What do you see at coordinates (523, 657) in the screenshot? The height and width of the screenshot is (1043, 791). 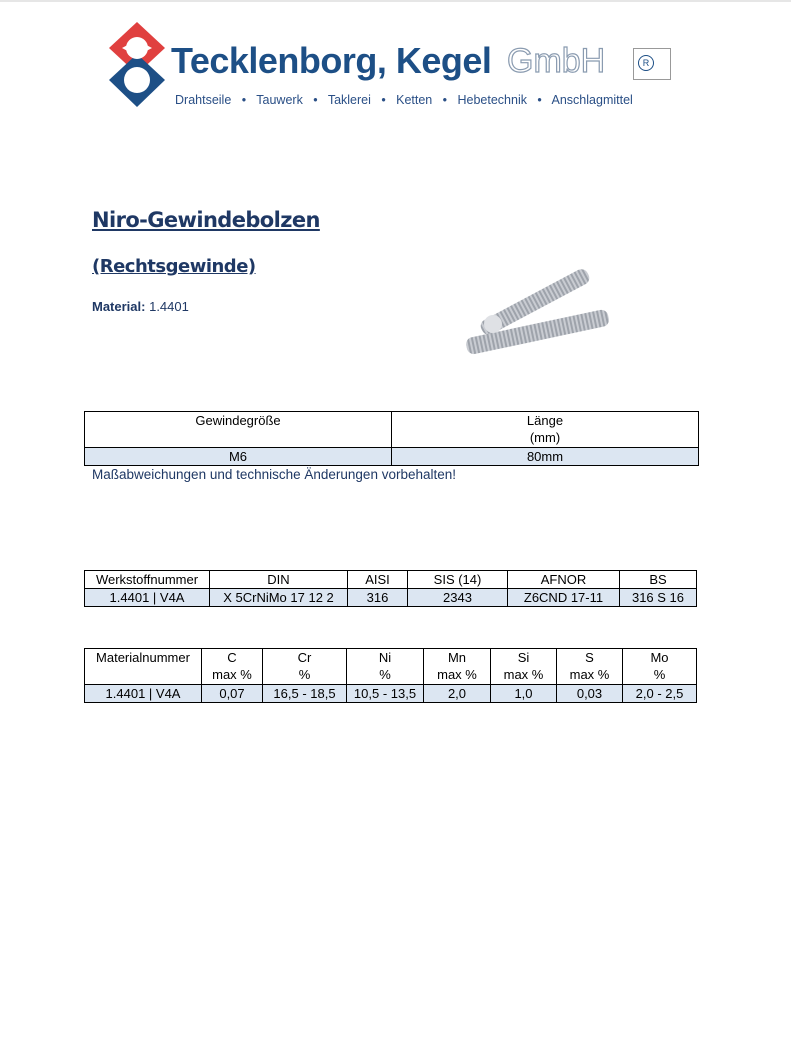 I see `header-label: Si` at bounding box center [523, 657].